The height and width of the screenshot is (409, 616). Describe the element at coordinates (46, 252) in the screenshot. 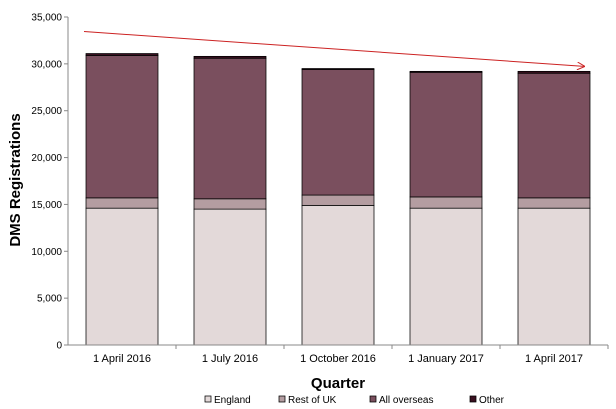

I see `y-tick-label: 10,000` at that location.